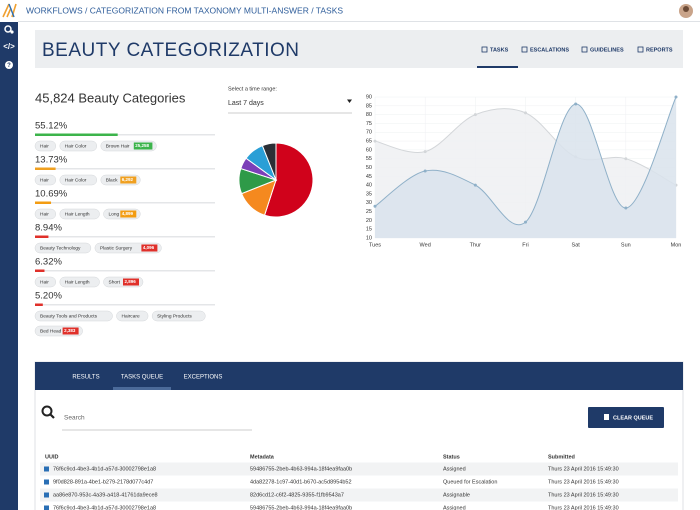 The image size is (700, 510). I want to click on table-cell: Thurs 23 April 2016 15:49:30, so click(583, 469).